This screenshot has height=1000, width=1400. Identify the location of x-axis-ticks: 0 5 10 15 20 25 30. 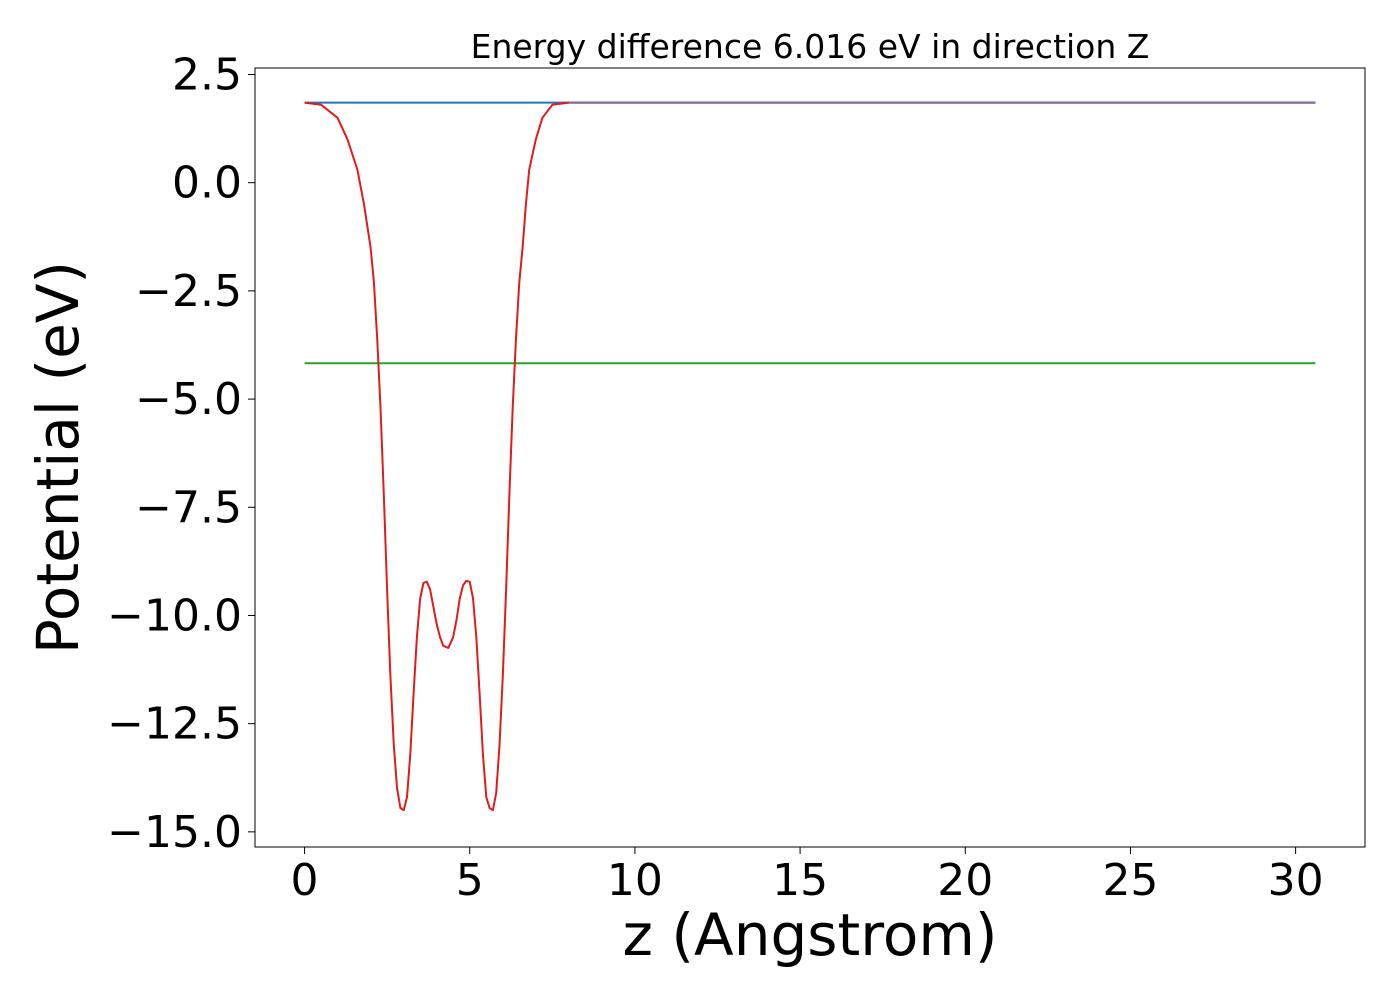
(807, 876).